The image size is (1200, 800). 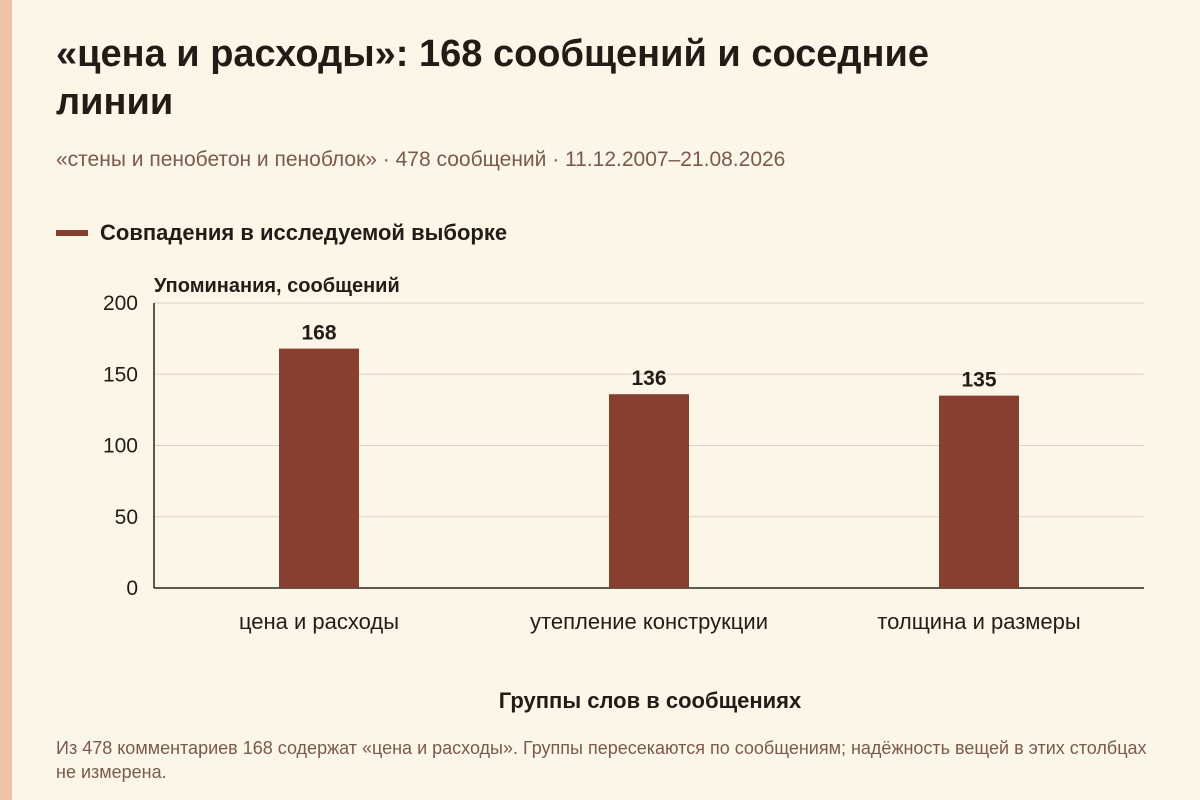 What do you see at coordinates (132, 588) in the screenshot?
I see `y-tick-label: 0` at bounding box center [132, 588].